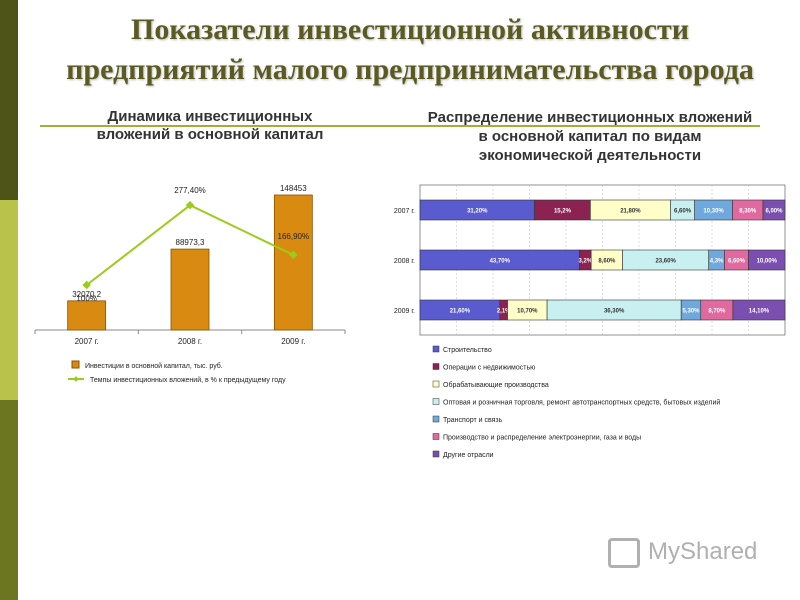 This screenshot has width=800, height=600. Describe the element at coordinates (75, 364) in the screenshot. I see `legend-bar-swatch` at that location.